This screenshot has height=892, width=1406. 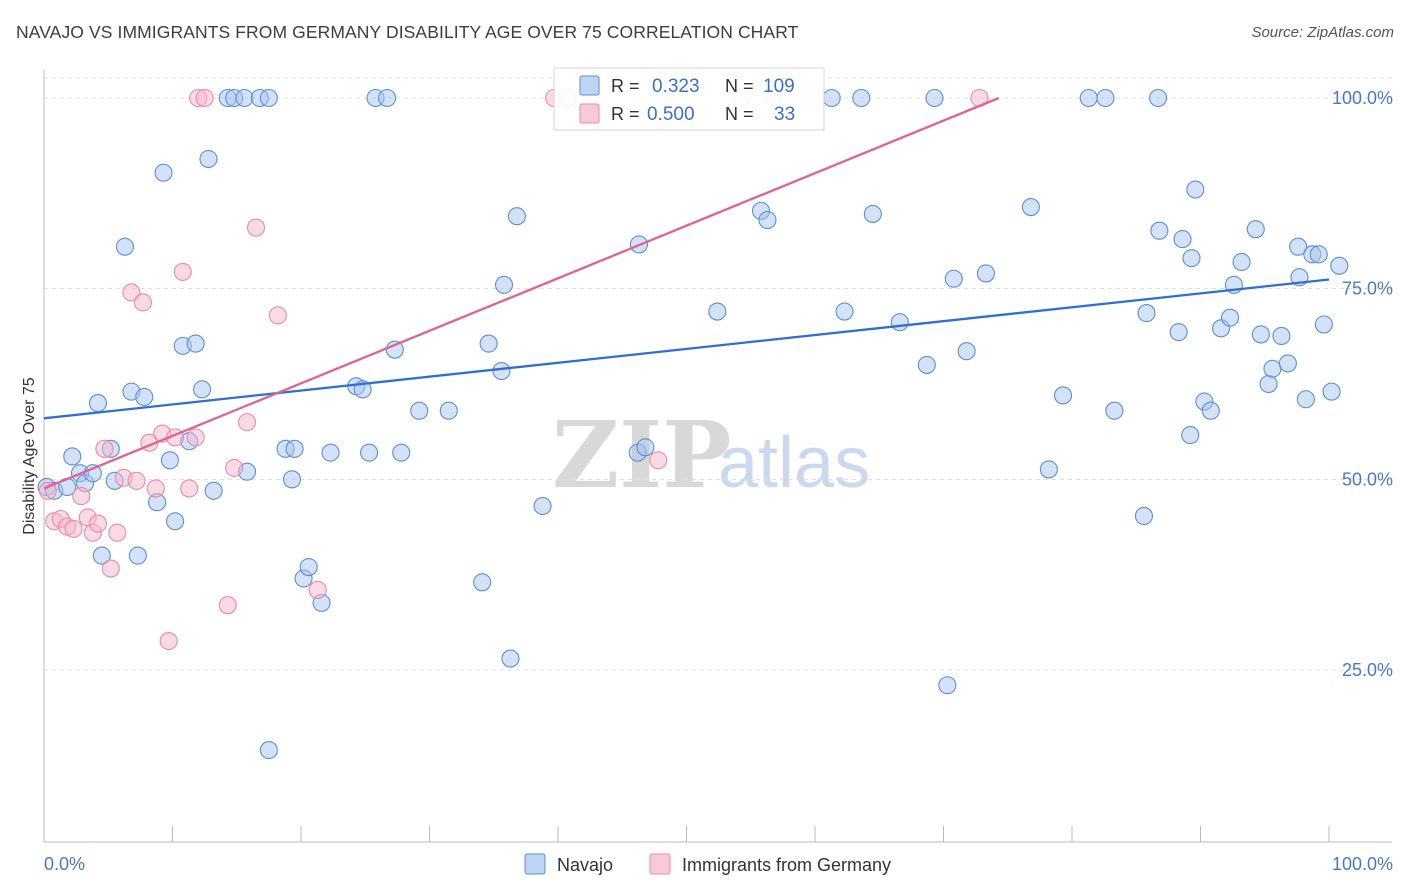 What do you see at coordinates (660, 864) in the screenshot?
I see `bottom-legend-swatch-germany` at bounding box center [660, 864].